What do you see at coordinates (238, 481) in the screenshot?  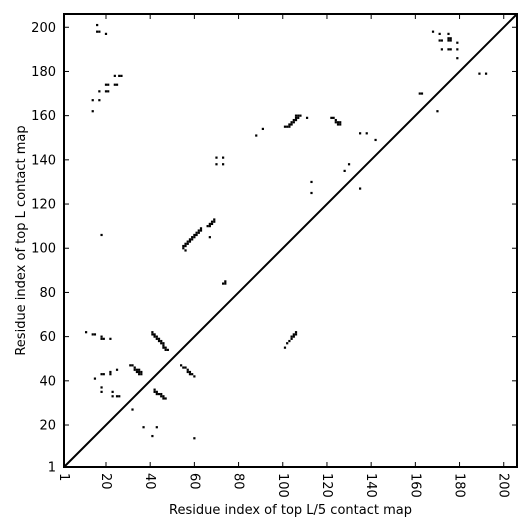 I see `x-tick-label: 80` at bounding box center [238, 481].